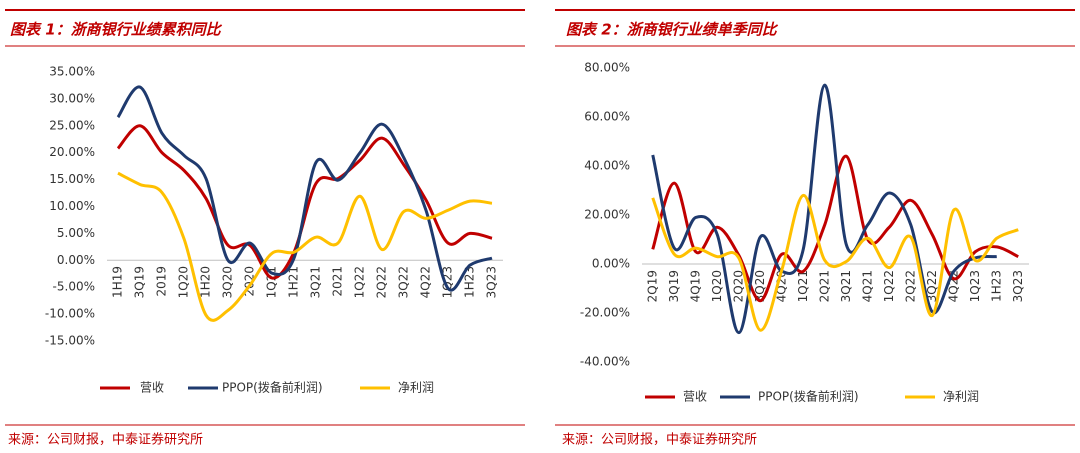 The width and height of the screenshot is (1080, 453). Describe the element at coordinates (652, 286) in the screenshot. I see `x-tick-label: 2Q19` at that location.